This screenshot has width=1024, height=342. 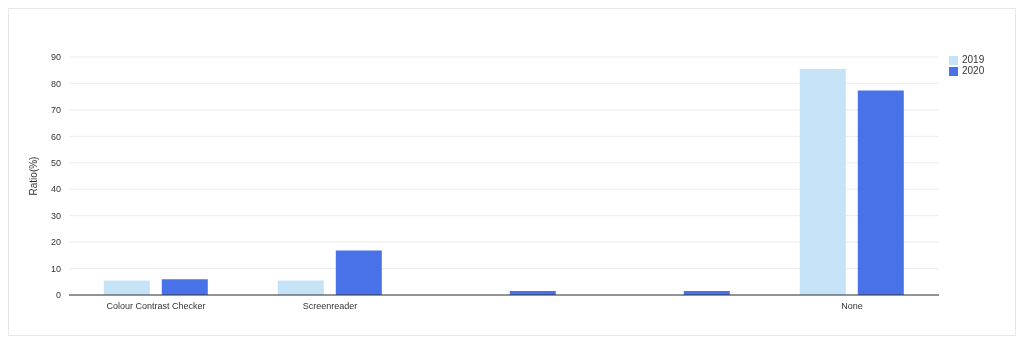 What do you see at coordinates (973, 70) in the screenshot?
I see `legend-label: 2020` at bounding box center [973, 70].